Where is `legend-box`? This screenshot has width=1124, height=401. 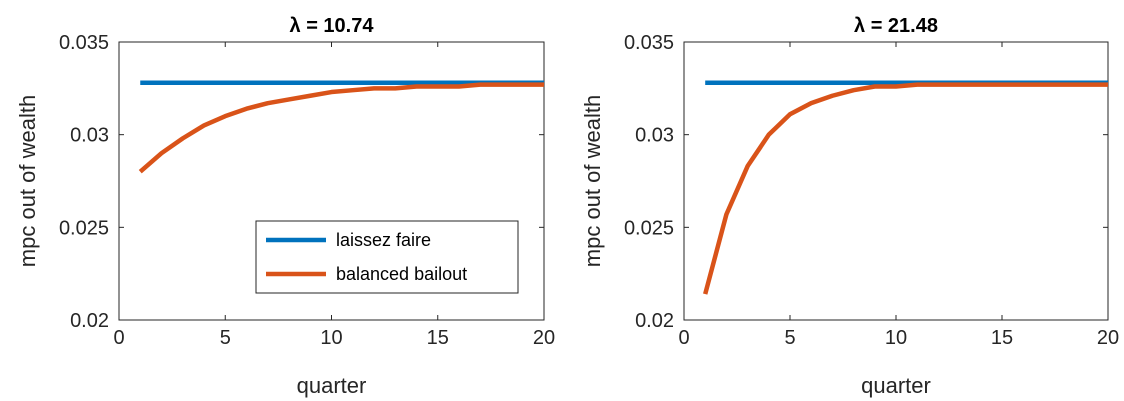
legend-box is located at coordinates (387, 257).